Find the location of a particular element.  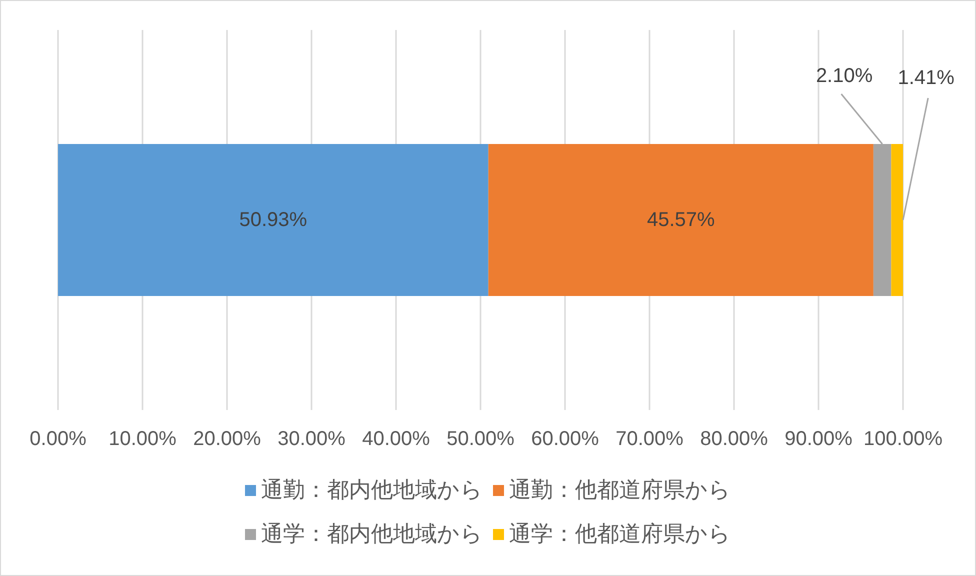

x-tick-label: 40.00% is located at coordinates (396, 439).